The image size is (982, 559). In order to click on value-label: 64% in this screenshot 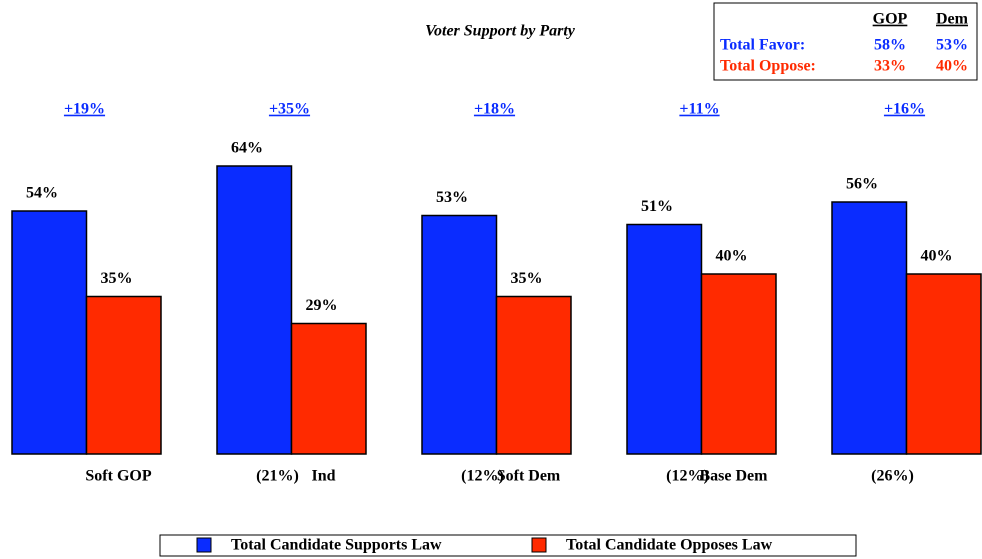, I will do `click(247, 148)`.